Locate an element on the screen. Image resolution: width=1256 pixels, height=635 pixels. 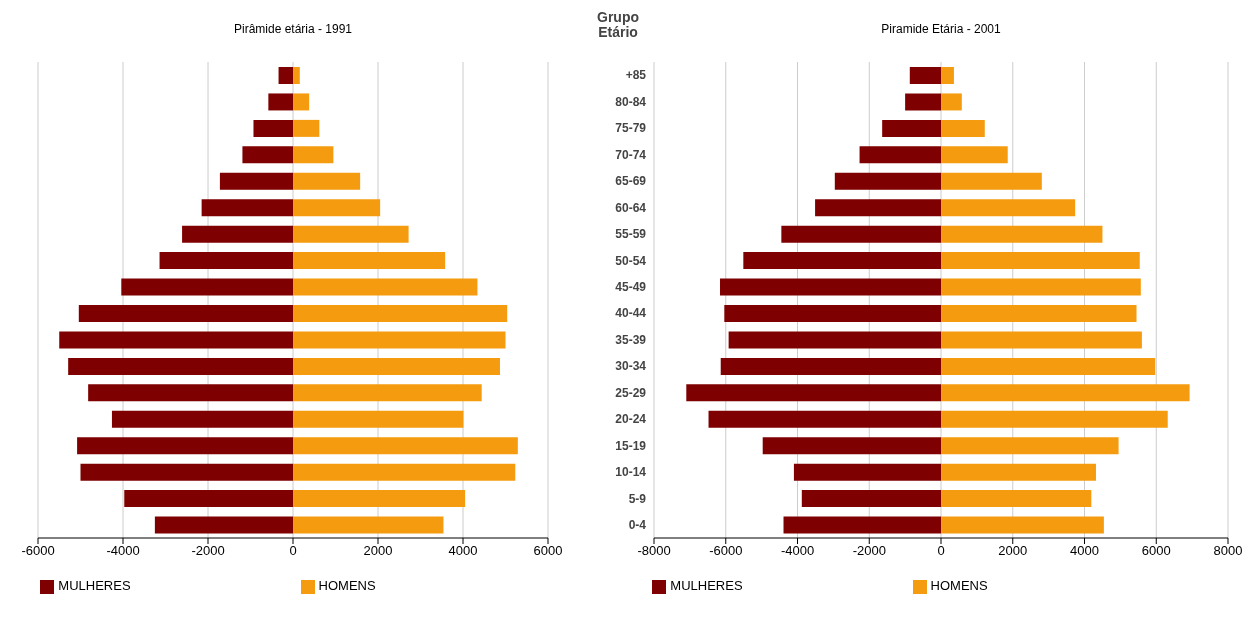
y-axis-title: Grupo Etário is located at coordinates (618, 24).